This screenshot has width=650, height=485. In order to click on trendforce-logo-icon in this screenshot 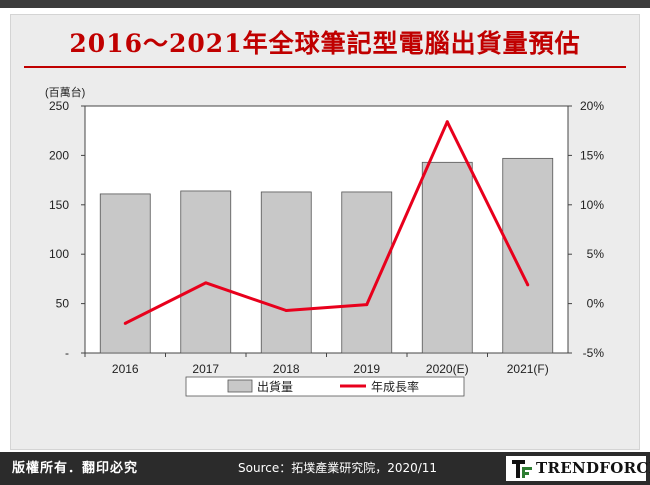, I will do `click(522, 469)`.